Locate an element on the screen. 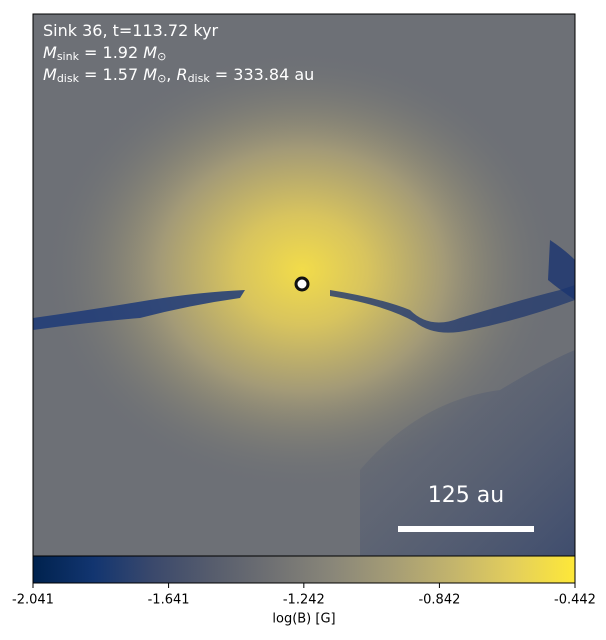 This screenshot has width=606, height=640. annotation-part: Sink 36, t=113.72 kyr is located at coordinates (131, 30).